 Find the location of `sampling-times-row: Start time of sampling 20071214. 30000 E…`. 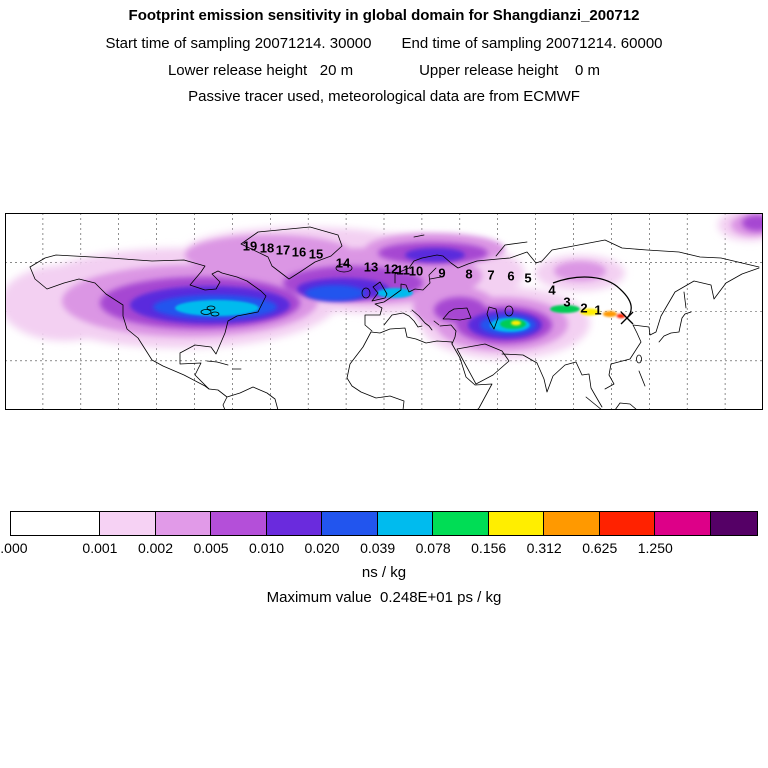

sampling-times-row: Start time of sampling 20071214. 30000 E… is located at coordinates (384, 43).